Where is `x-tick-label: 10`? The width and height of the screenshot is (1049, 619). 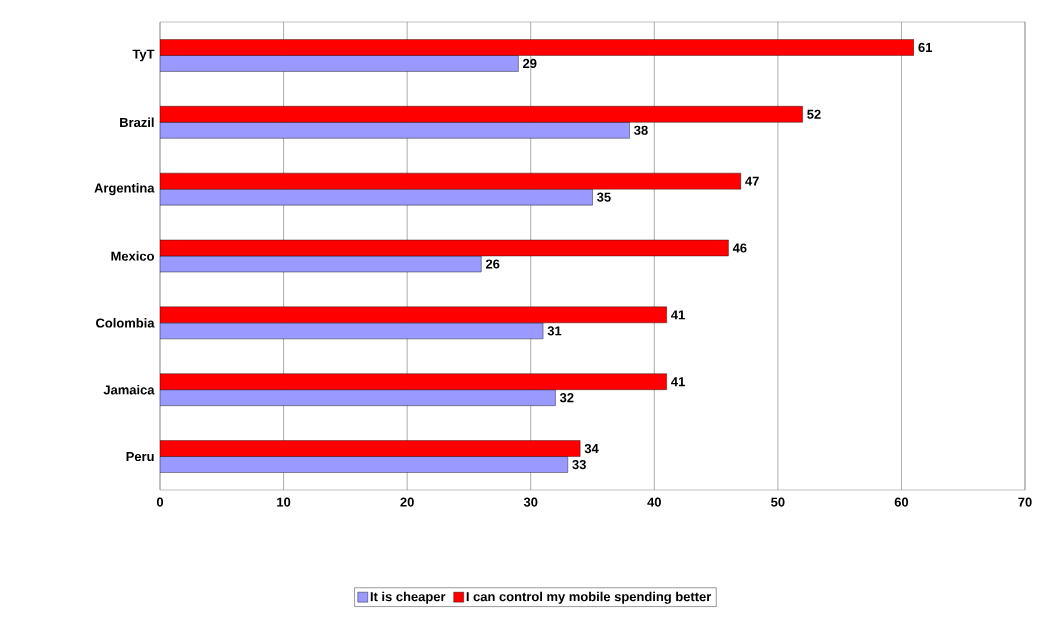
x-tick-label: 10 is located at coordinates (284, 502).